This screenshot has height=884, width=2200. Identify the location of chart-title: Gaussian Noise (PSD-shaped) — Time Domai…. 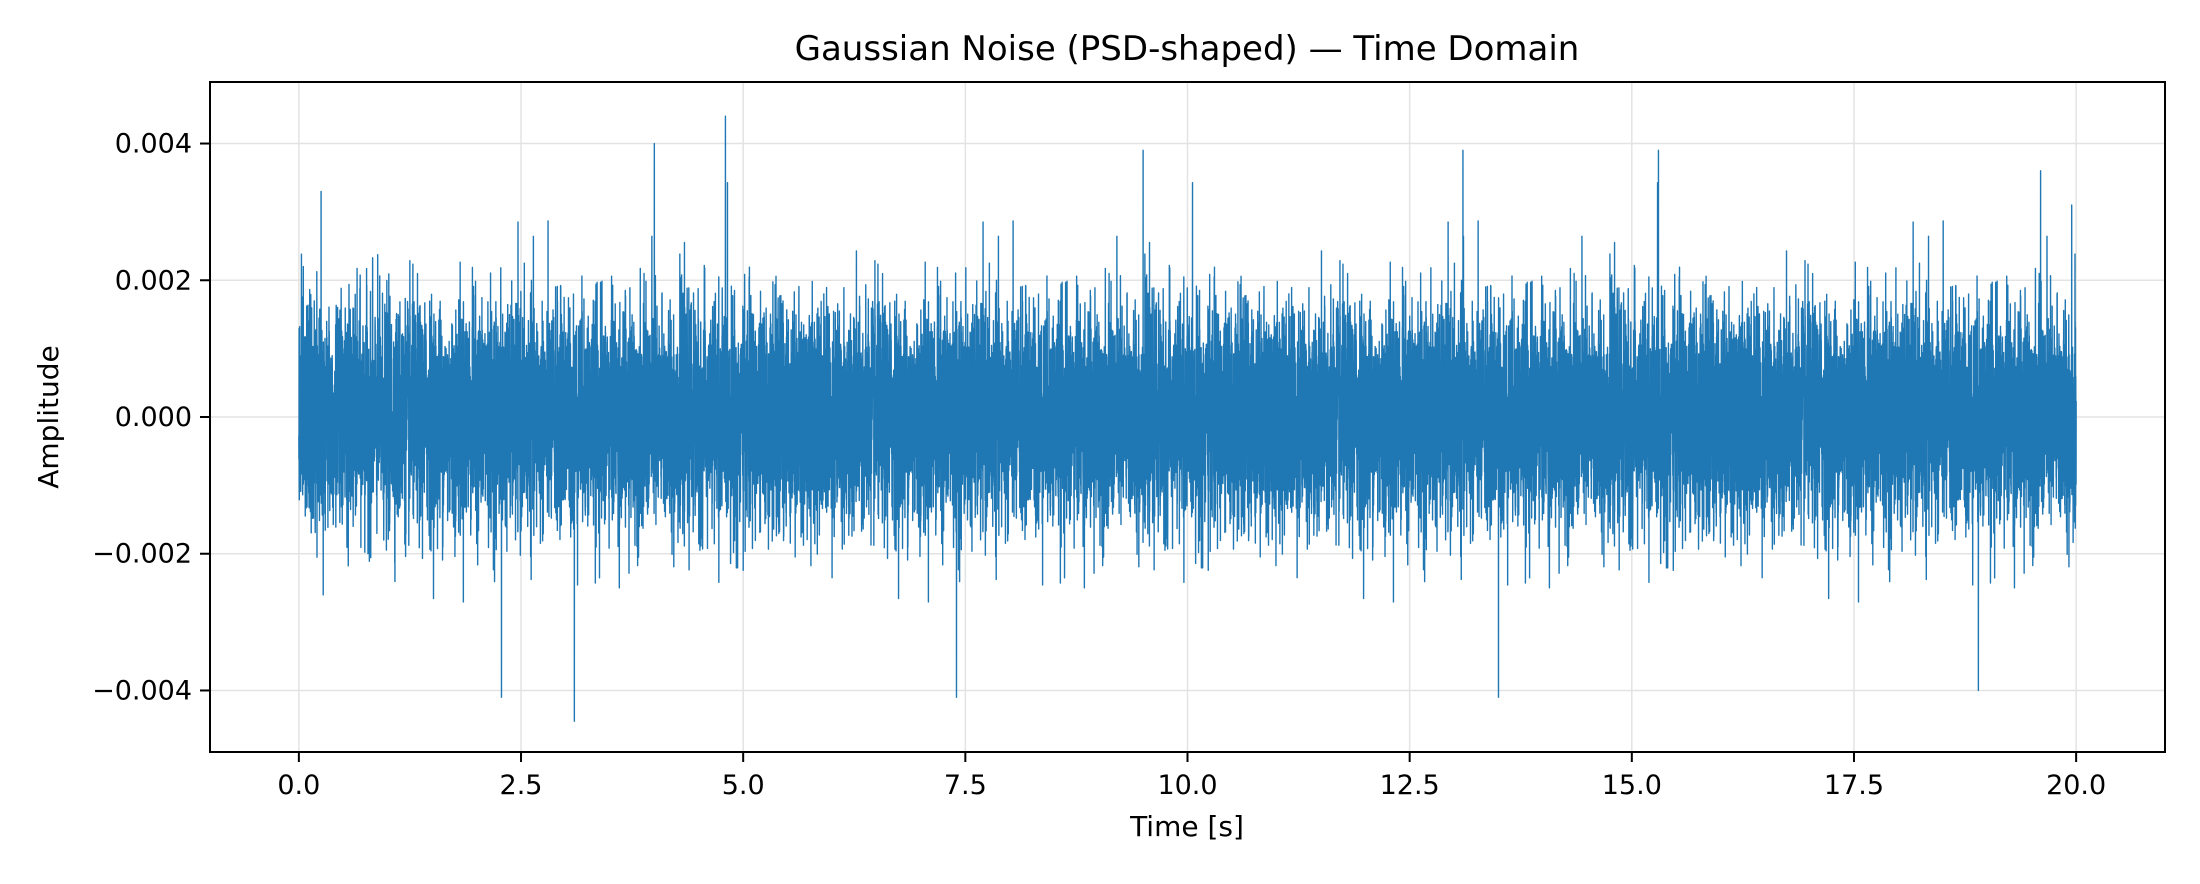
(1187, 49).